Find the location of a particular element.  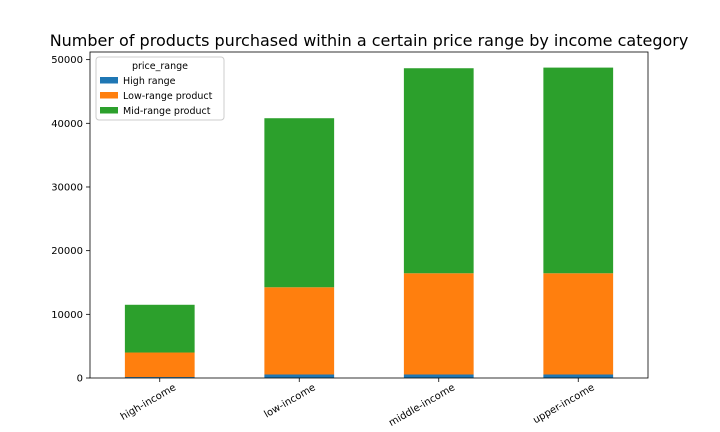

legend-title: price_range is located at coordinates (160, 66).